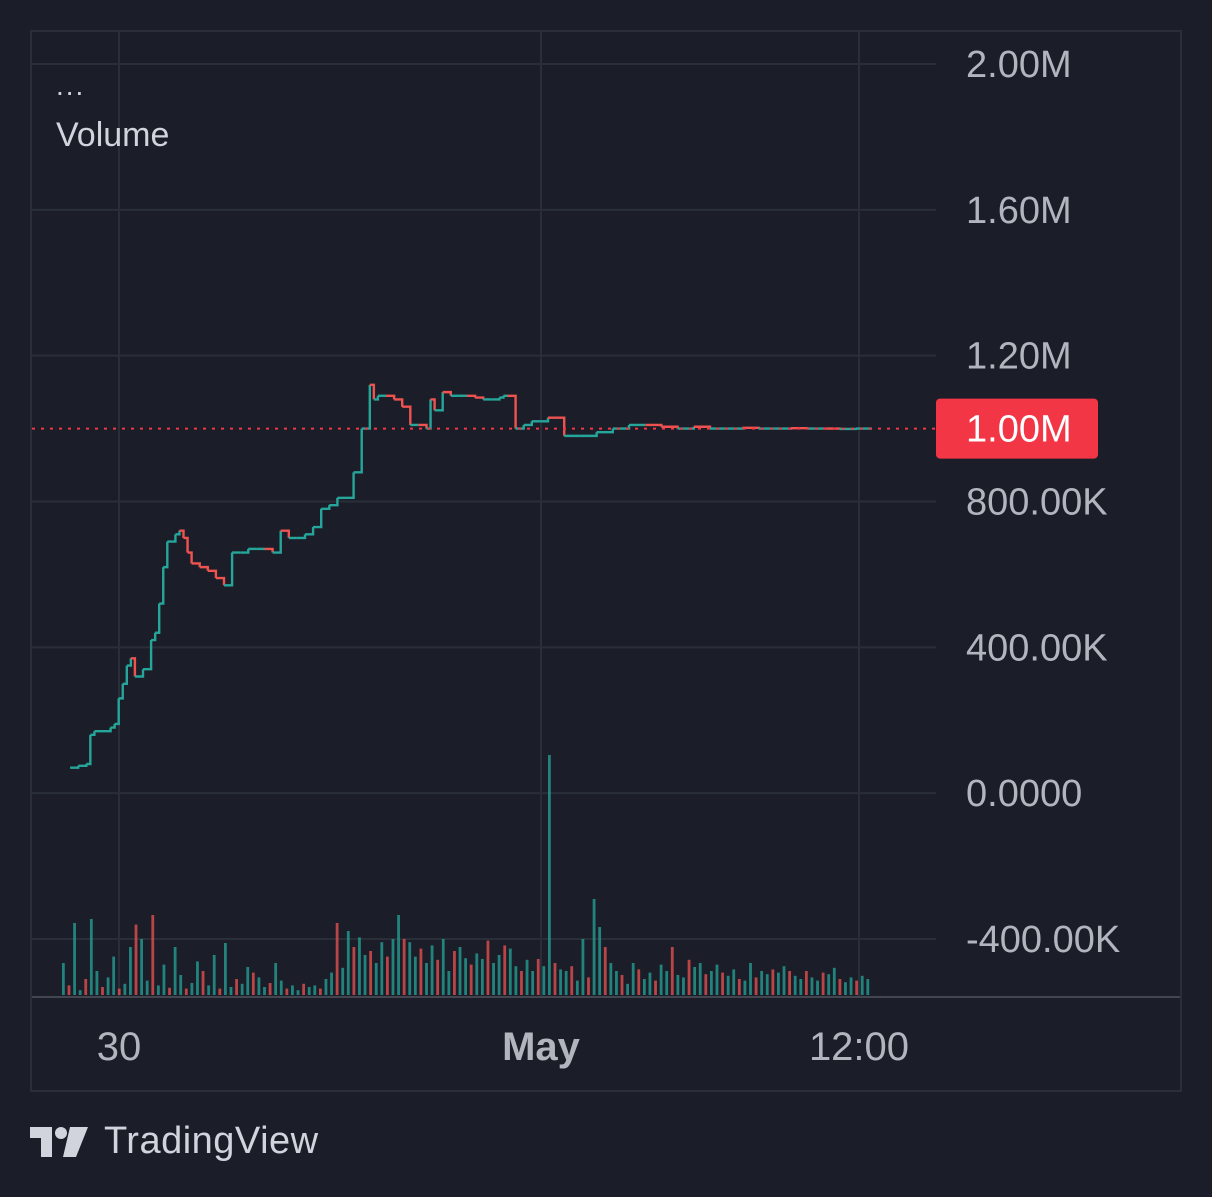  What do you see at coordinates (113, 135) in the screenshot?
I see `legend-title: Volume` at bounding box center [113, 135].